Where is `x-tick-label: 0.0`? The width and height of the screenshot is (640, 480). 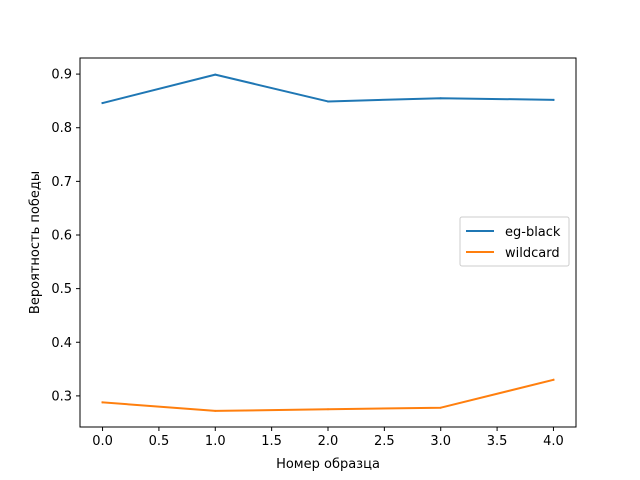 x-tick-label: 0.0 is located at coordinates (102, 441).